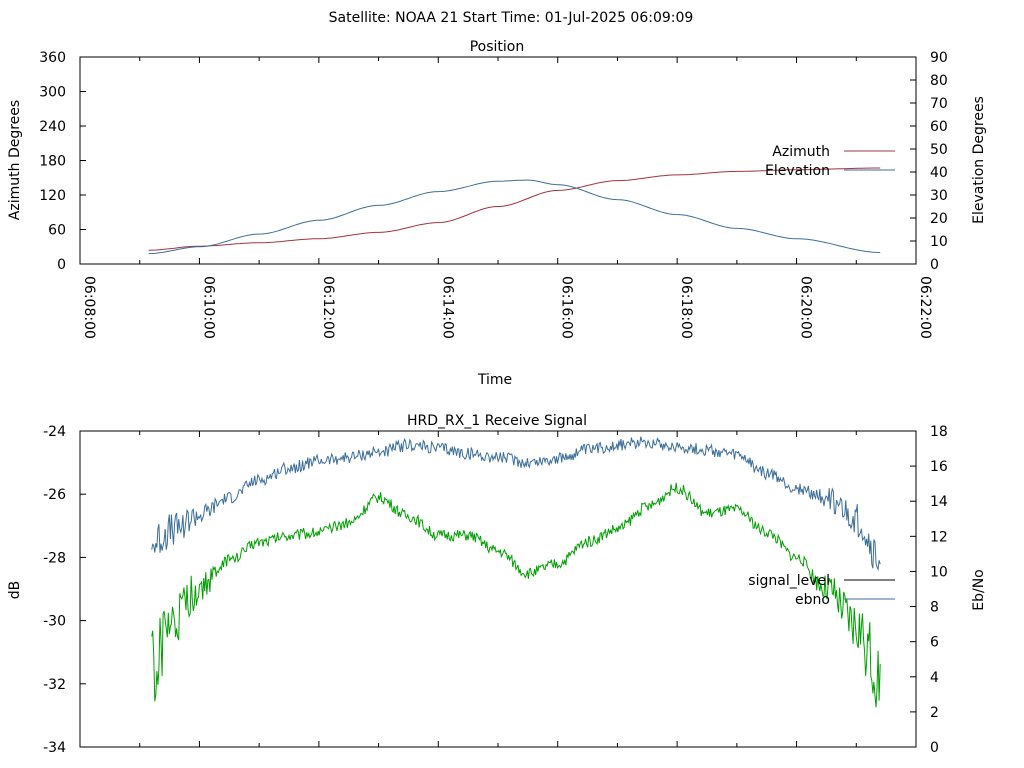 The height and width of the screenshot is (768, 1024). I want to click on azimuth-series-line, so click(514, 209).